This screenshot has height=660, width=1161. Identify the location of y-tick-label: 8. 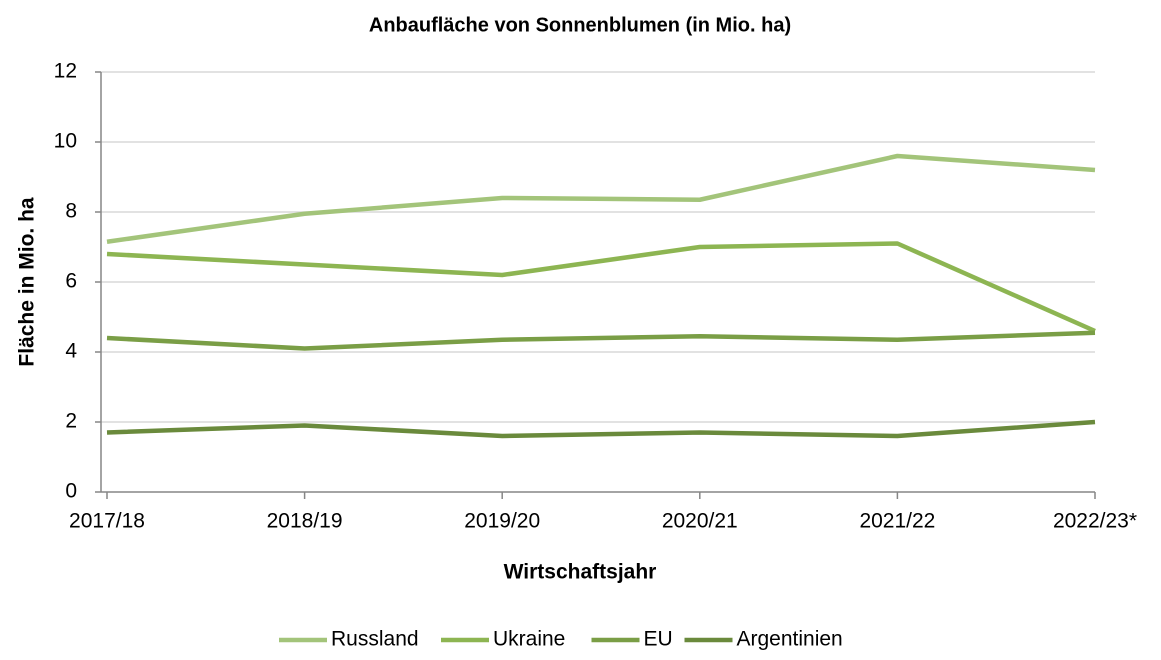
(71, 211).